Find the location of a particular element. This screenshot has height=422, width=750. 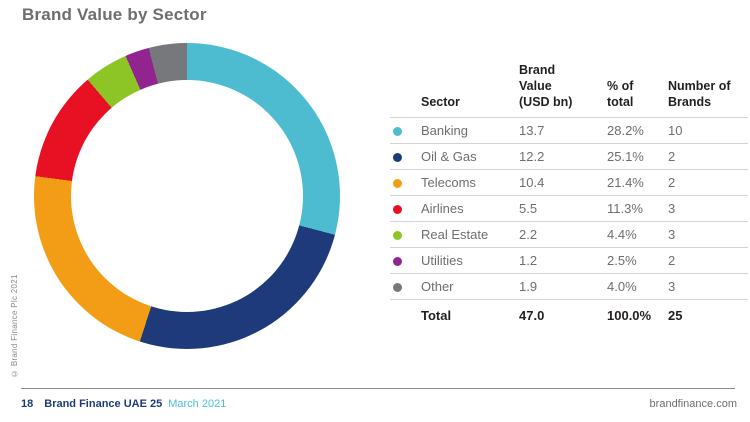

sector-cell: Other is located at coordinates (470, 286).